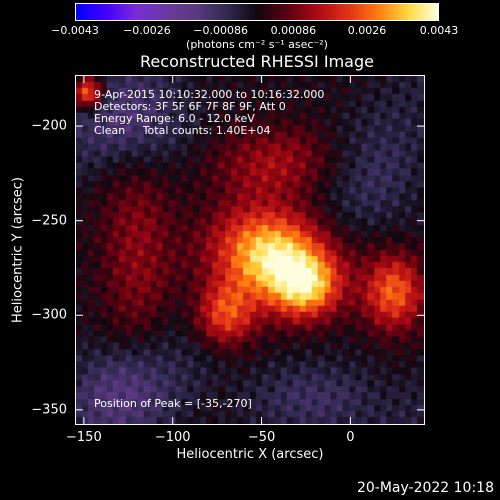 Image resolution: width=500 pixels, height=500 pixels. What do you see at coordinates (147, 30) in the screenshot?
I see `colorbar-tick-label: −0.0026` at bounding box center [147, 30].